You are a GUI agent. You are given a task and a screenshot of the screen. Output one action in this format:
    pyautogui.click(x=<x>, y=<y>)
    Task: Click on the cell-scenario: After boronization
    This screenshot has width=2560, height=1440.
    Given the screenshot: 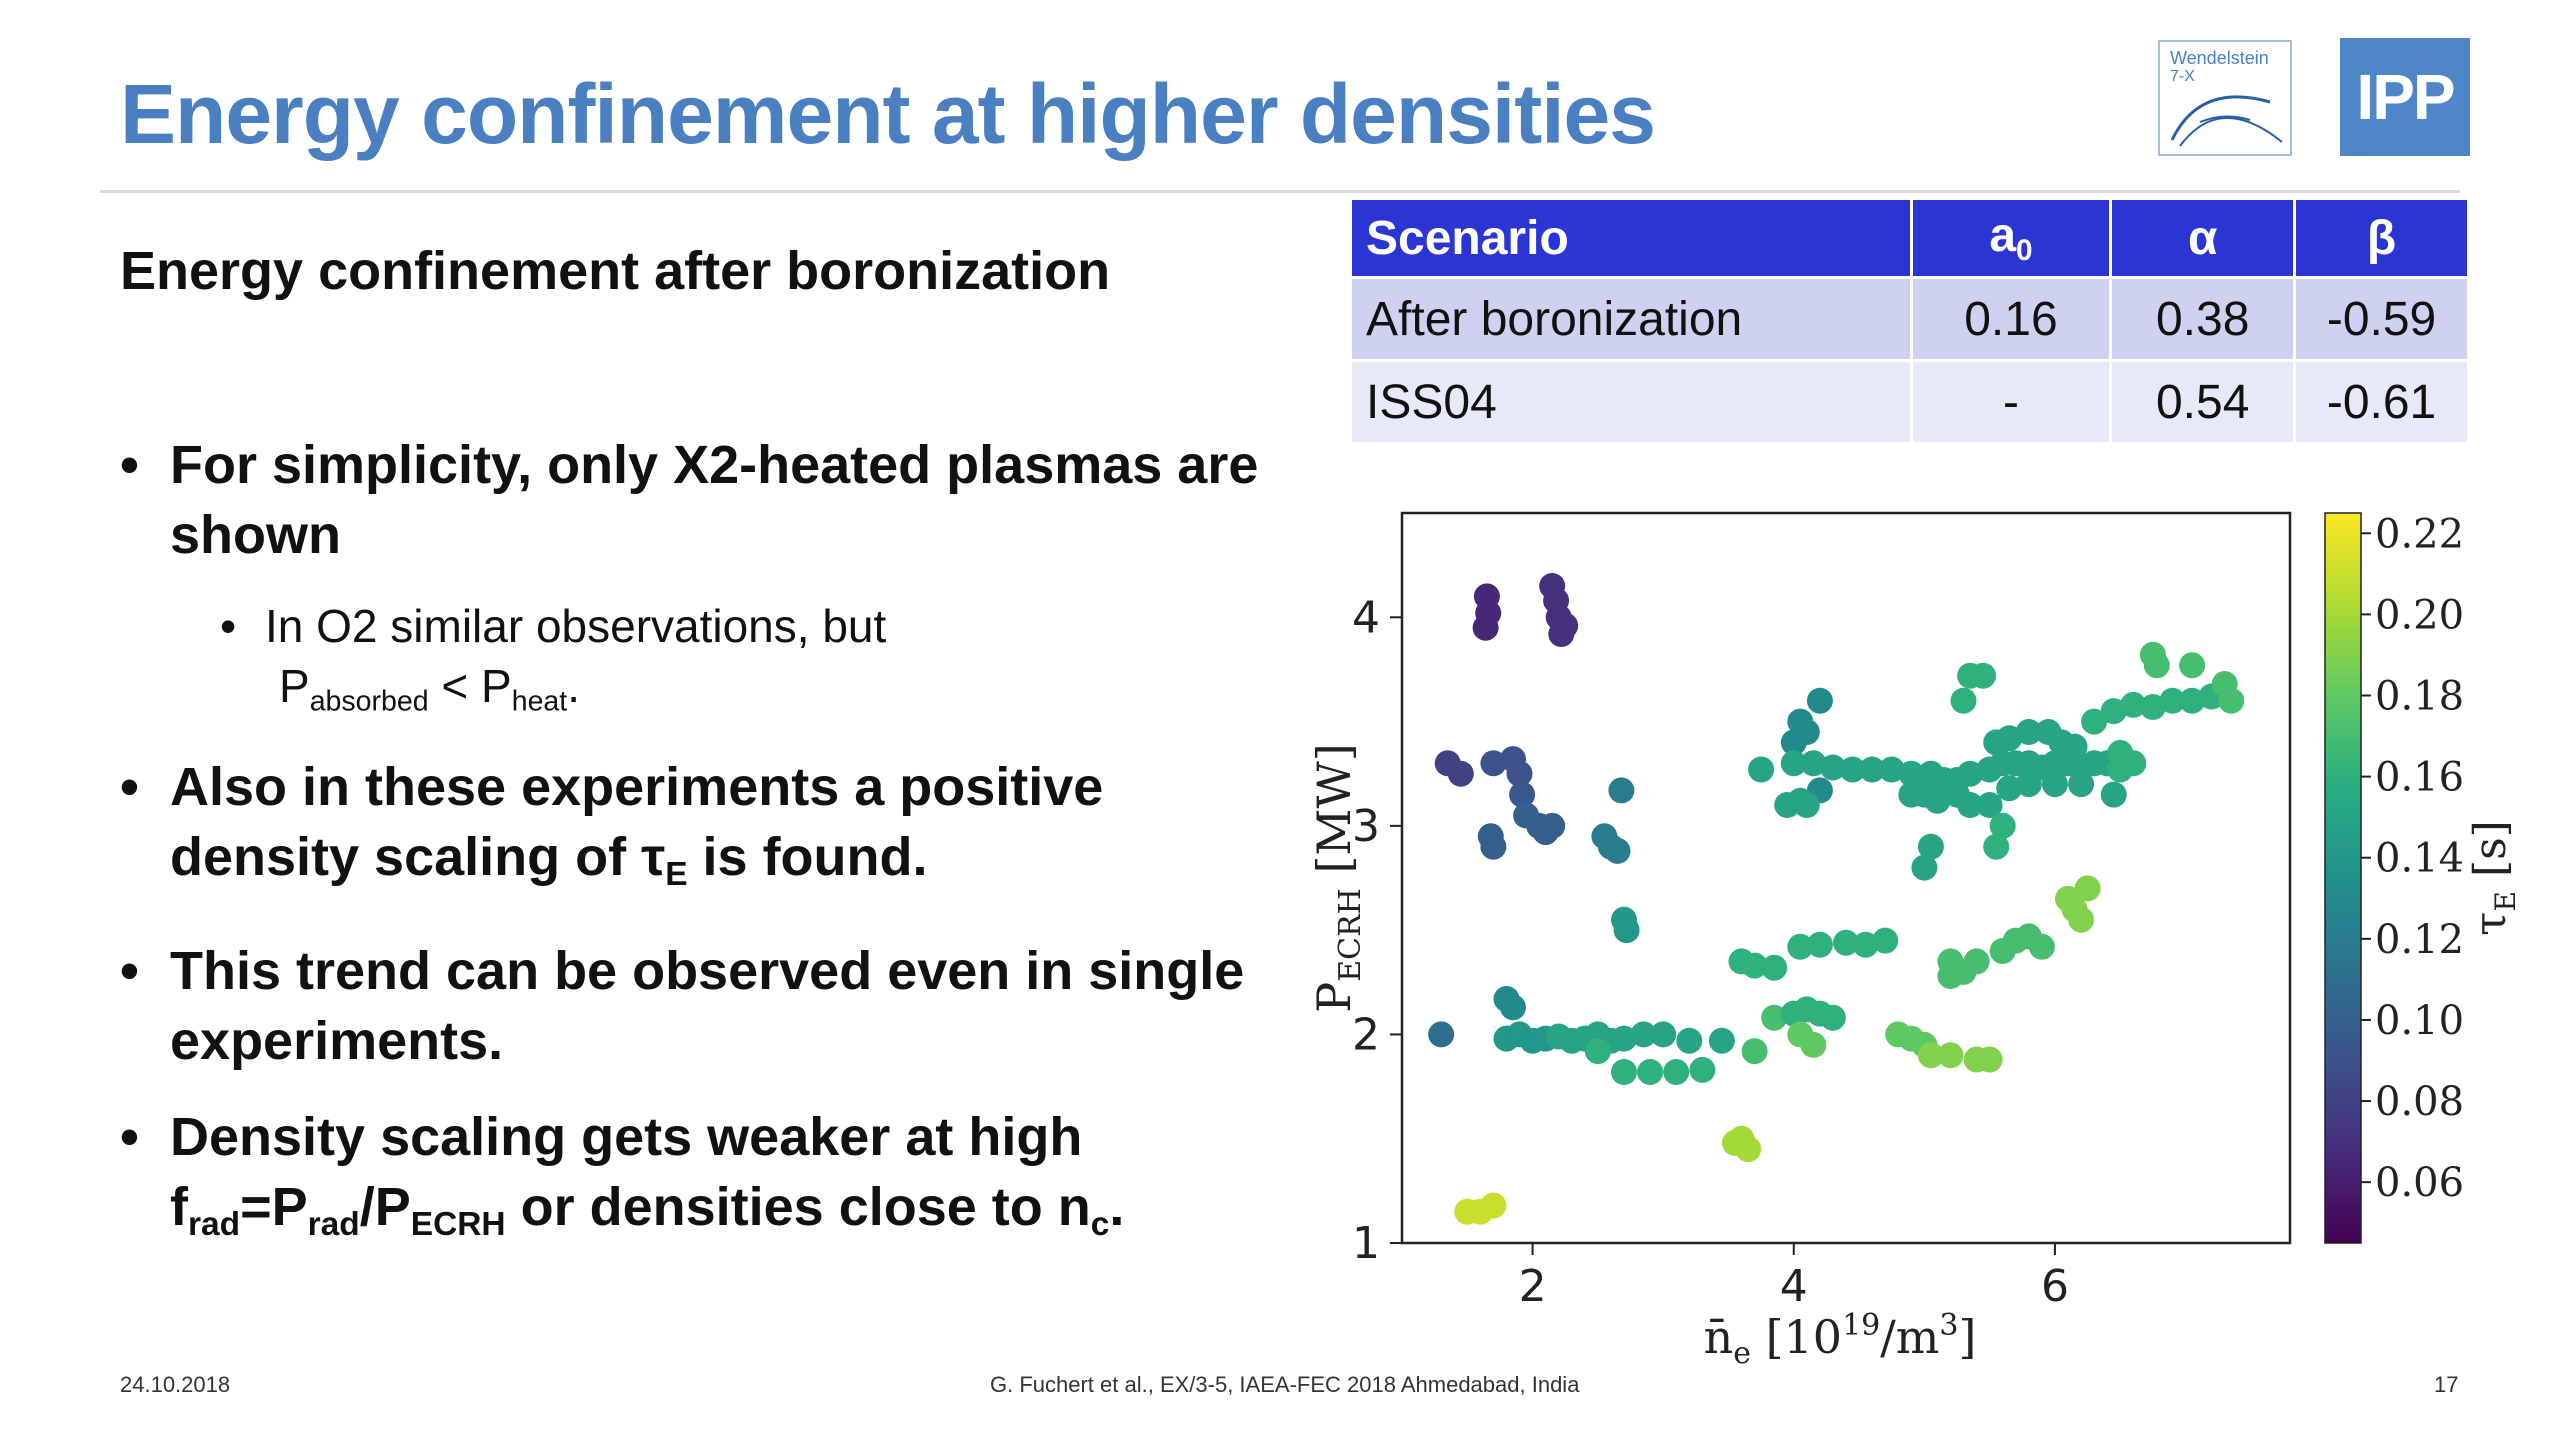 What is the action you would take?
    pyautogui.click(x=1632, y=318)
    